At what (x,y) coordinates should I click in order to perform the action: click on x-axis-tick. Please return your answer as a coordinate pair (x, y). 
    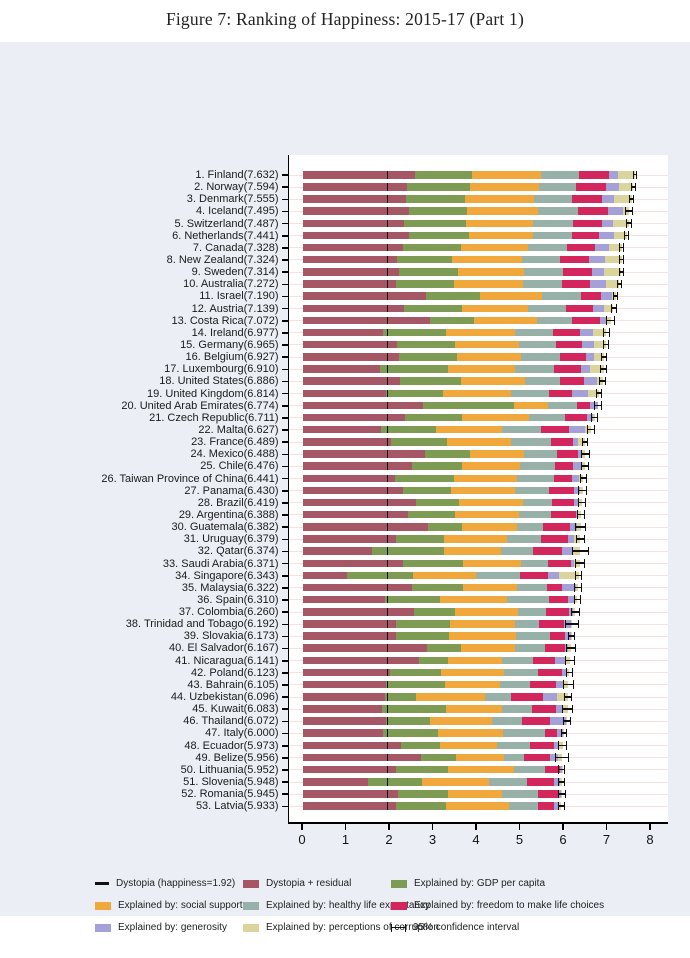
    Looking at the image, I should click on (433, 827).